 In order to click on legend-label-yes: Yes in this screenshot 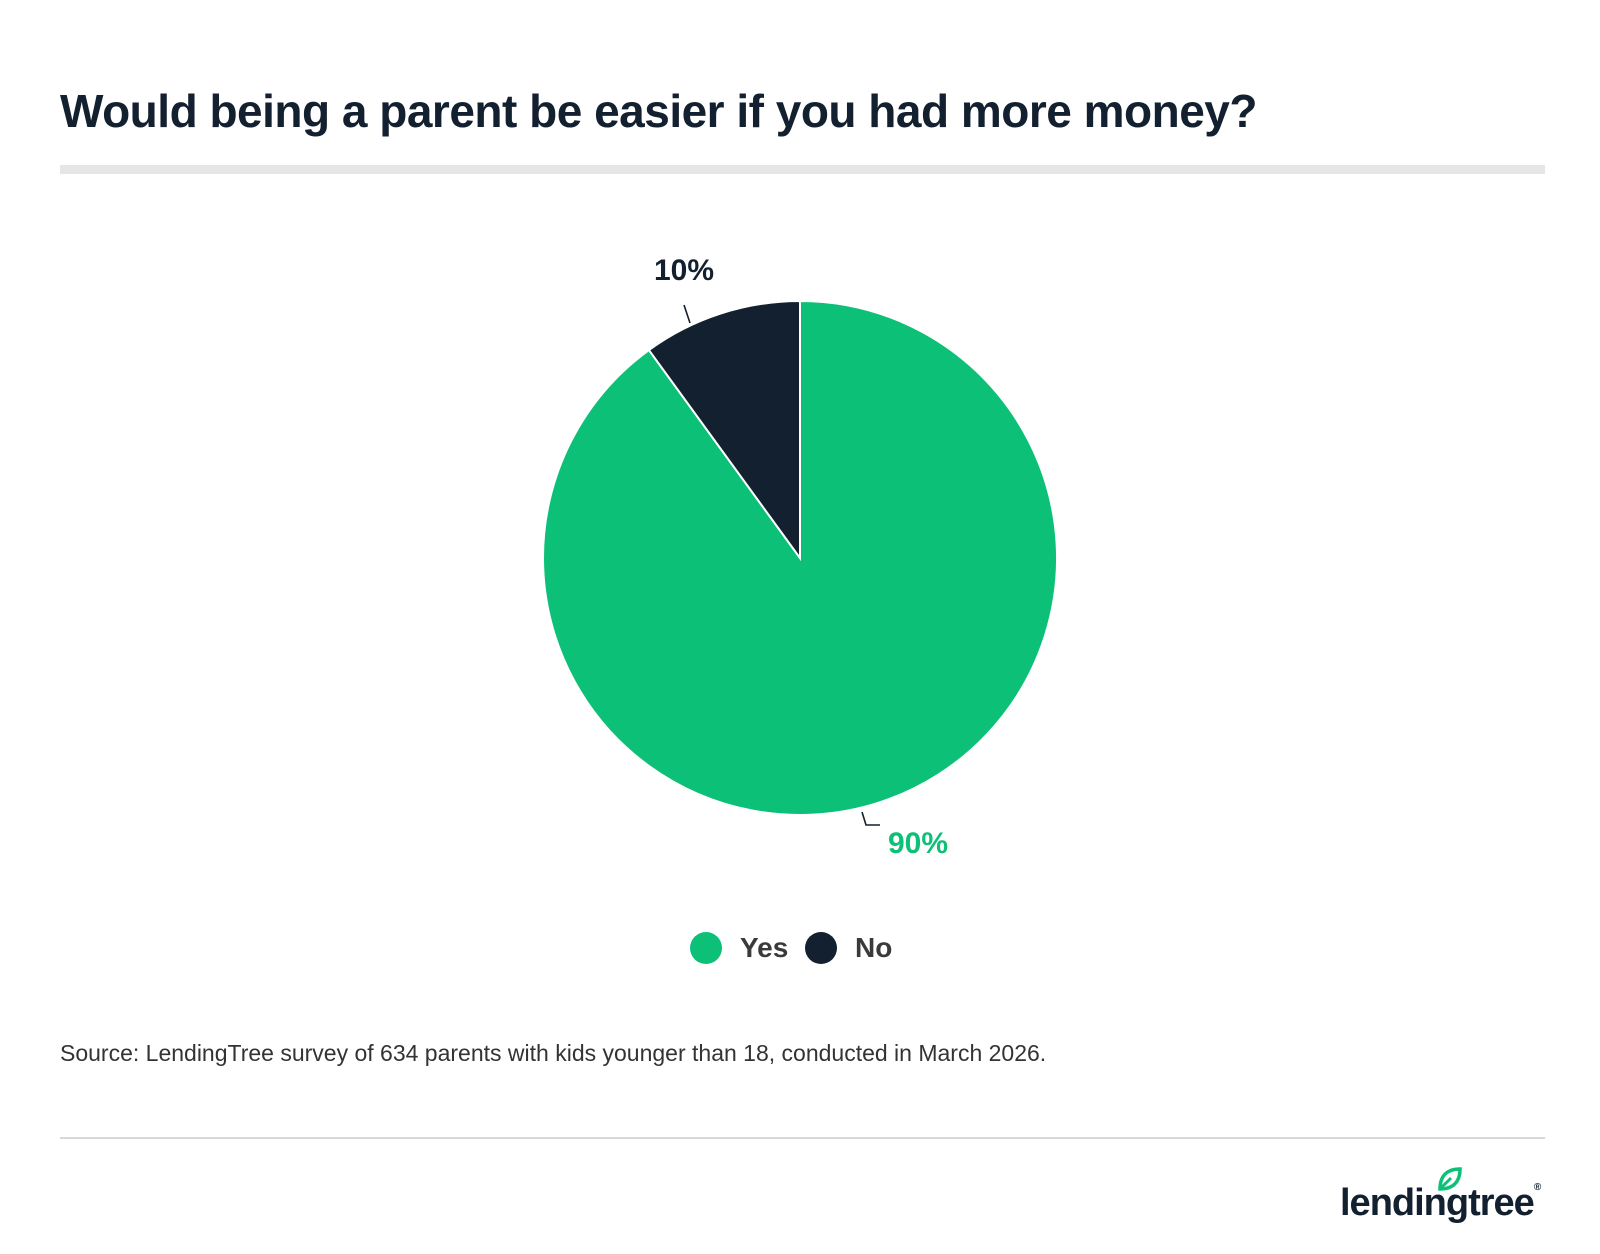, I will do `click(764, 947)`.